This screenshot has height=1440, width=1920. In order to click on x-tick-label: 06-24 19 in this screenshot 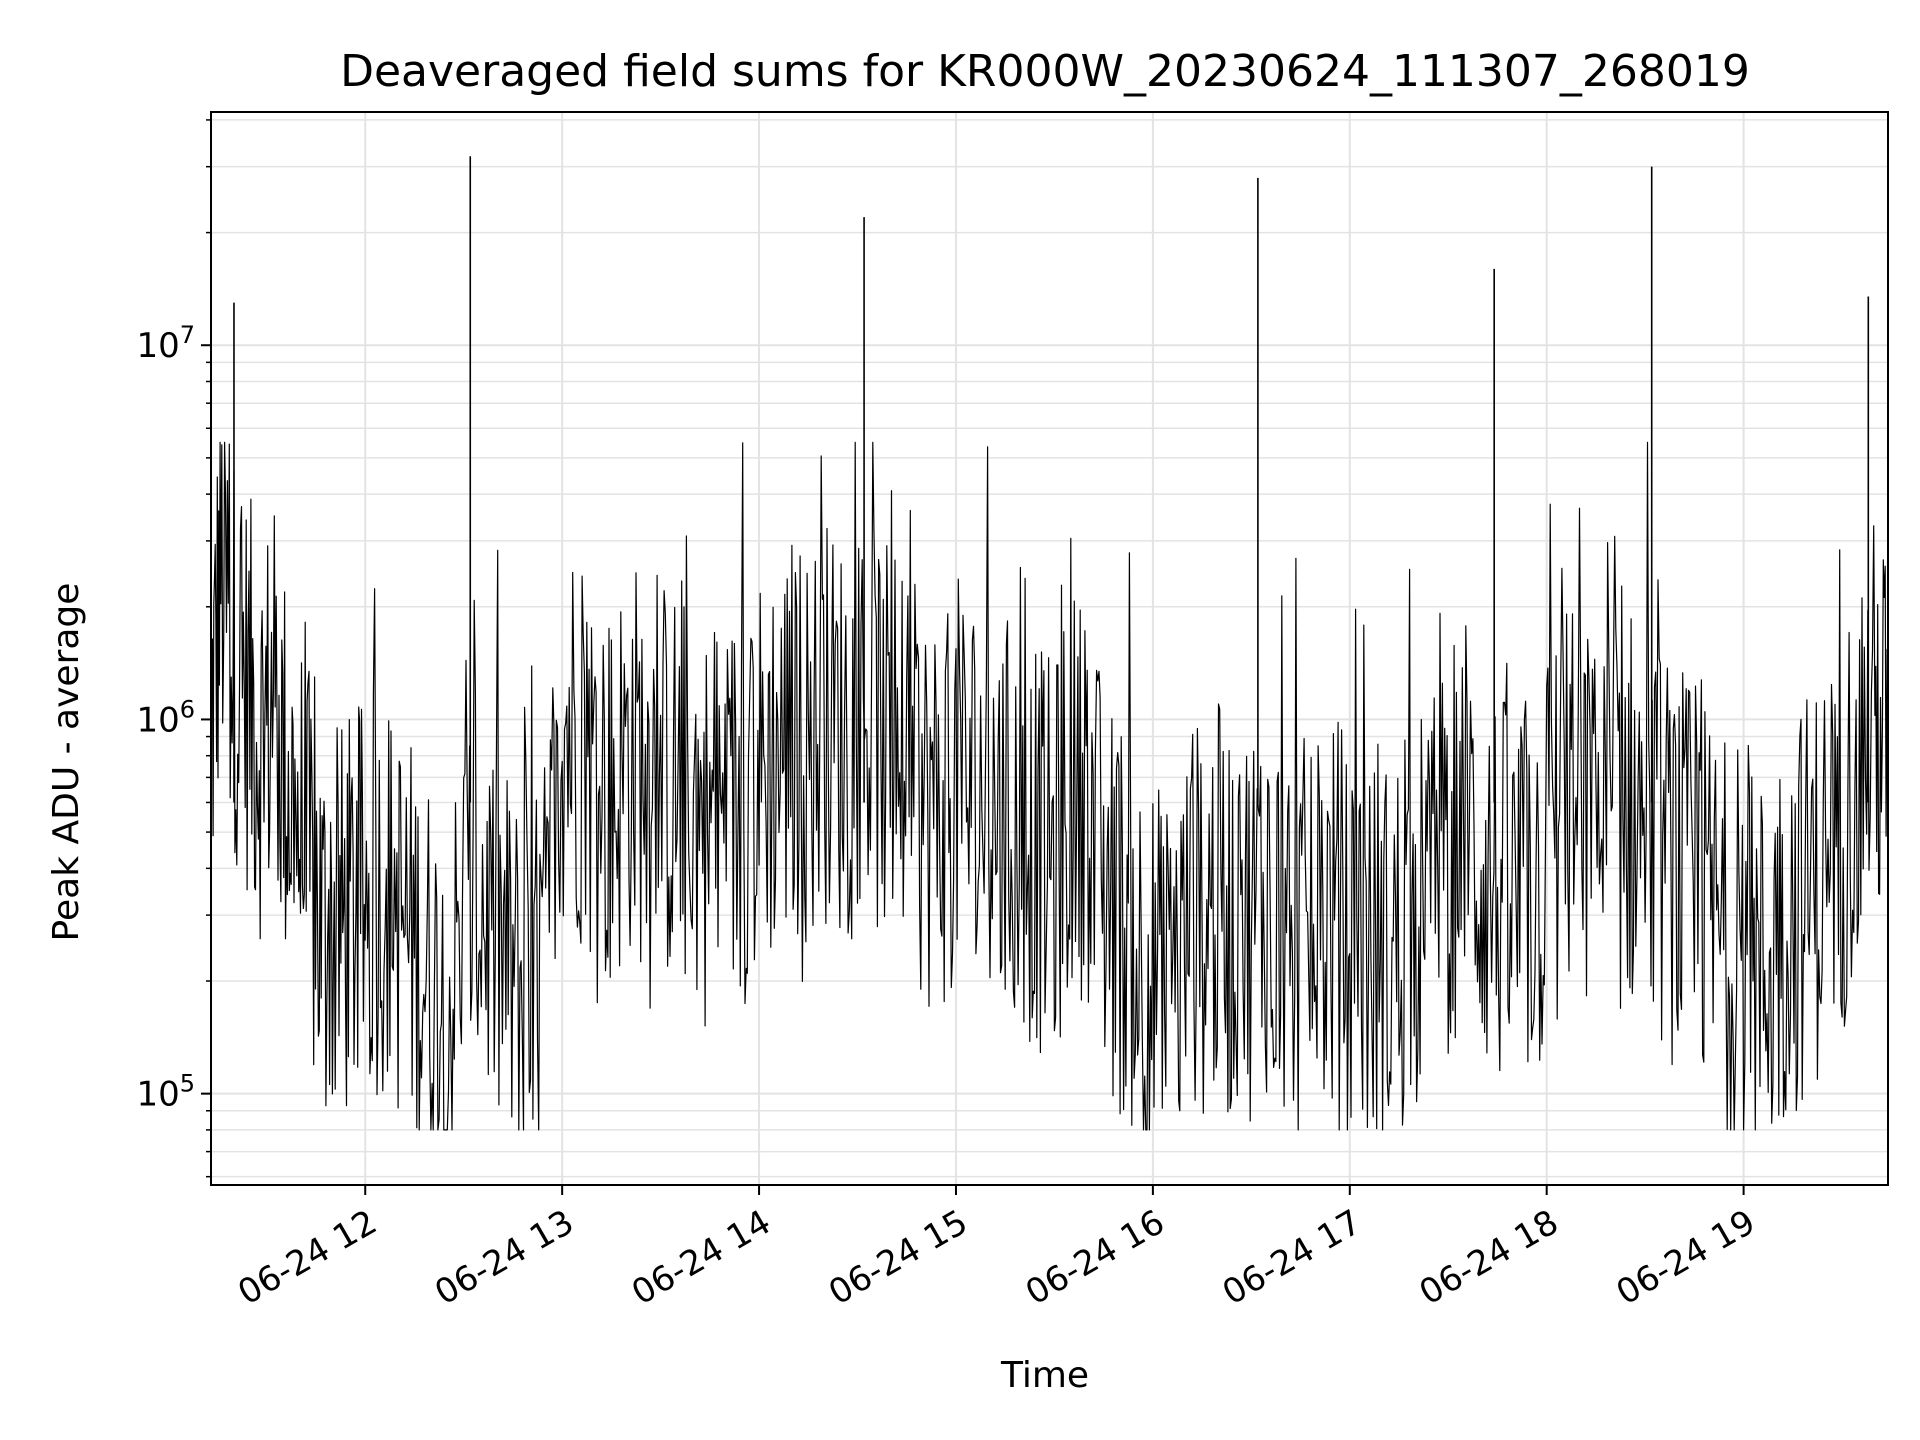, I will do `click(1686, 1257)`.